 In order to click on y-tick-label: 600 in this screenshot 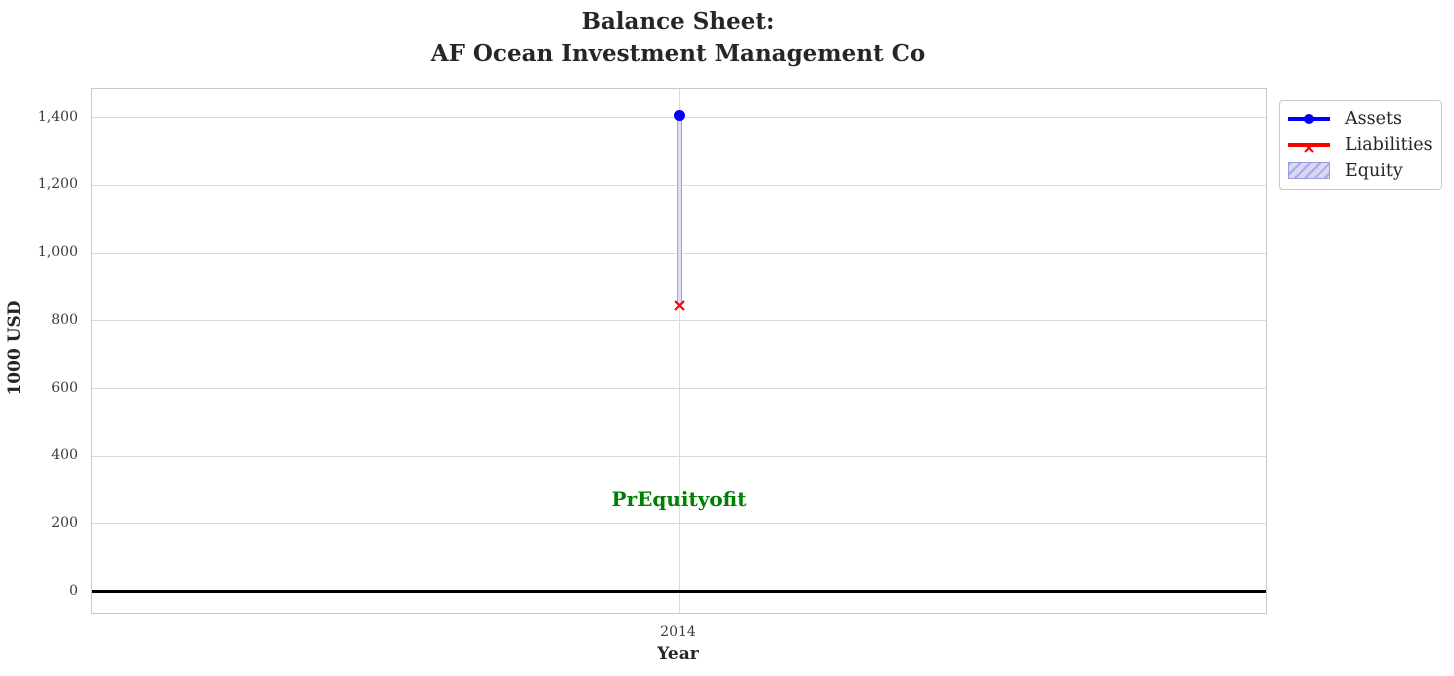, I will do `click(64, 387)`.